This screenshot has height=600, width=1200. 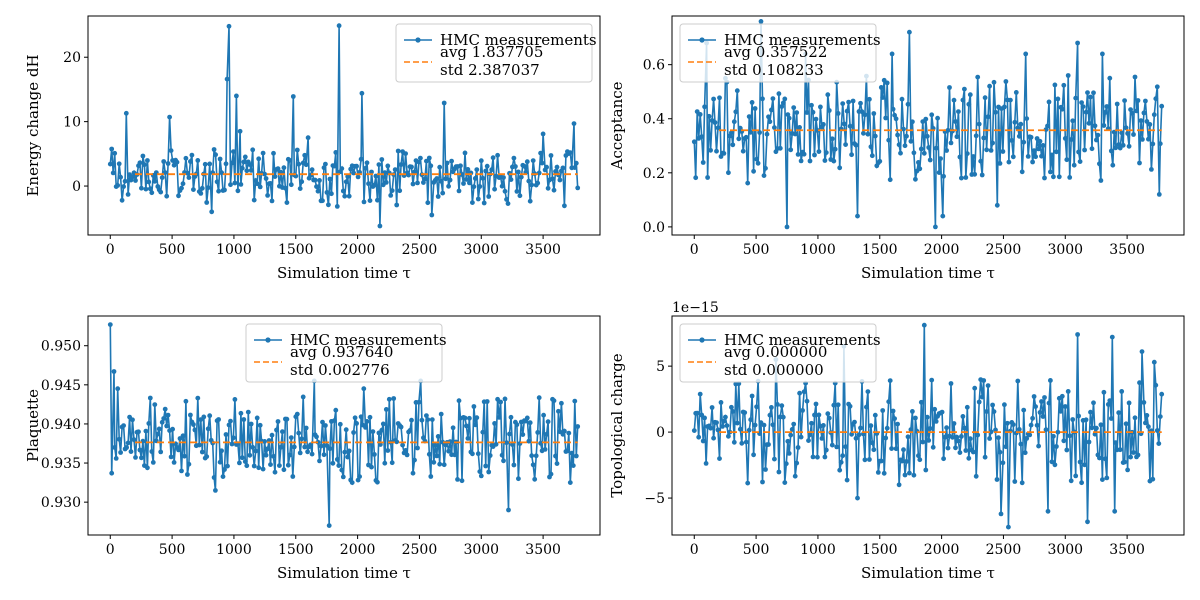 I want to click on y-axis-label: Plaquette, so click(x=33, y=425).